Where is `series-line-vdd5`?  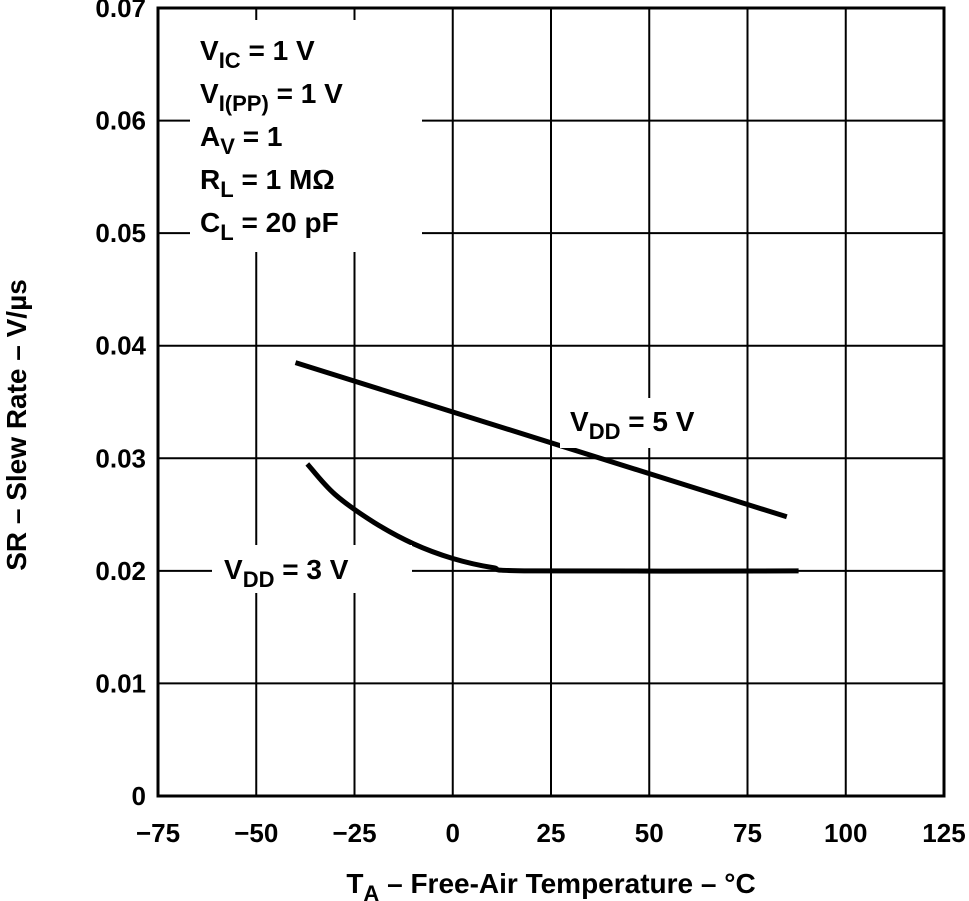
series-line-vdd5 is located at coordinates (541, 440).